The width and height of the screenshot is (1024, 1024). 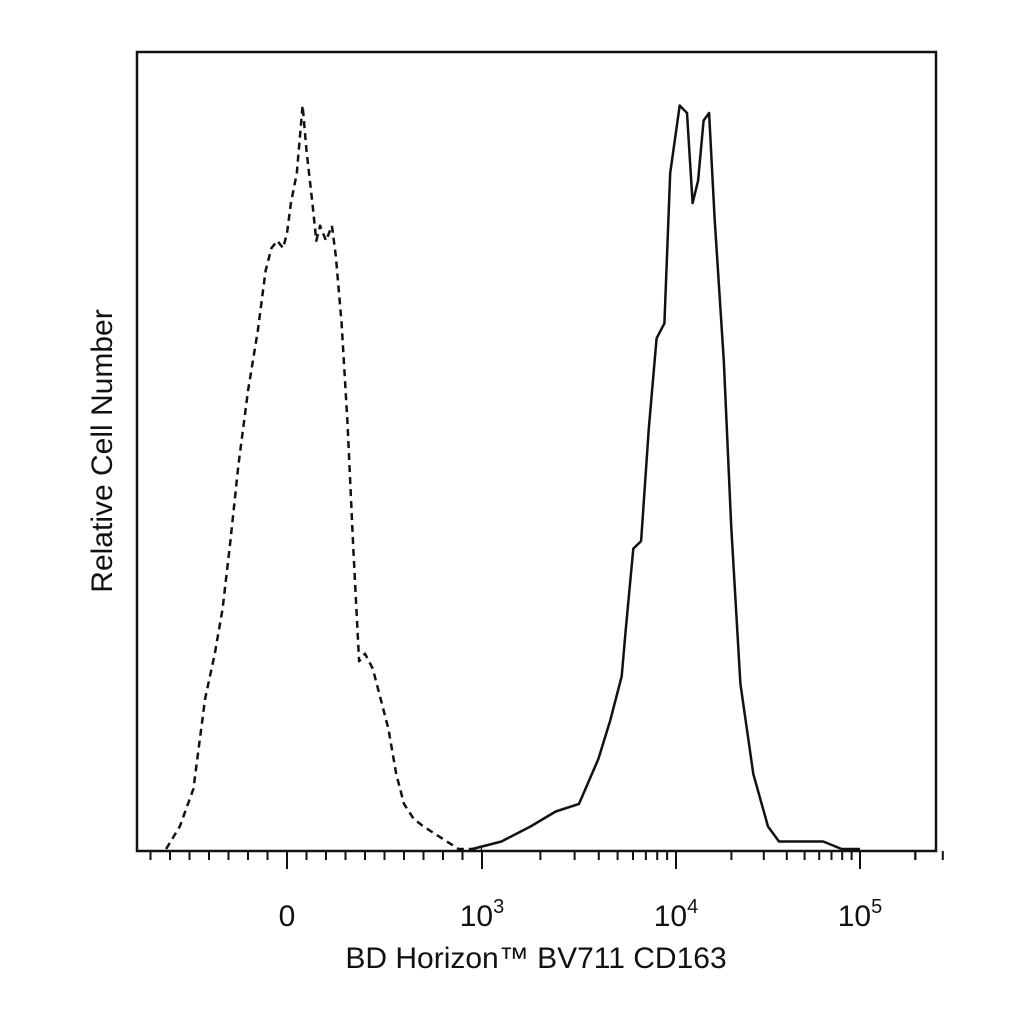 What do you see at coordinates (581, 914) in the screenshot?
I see `x-axis-tick-labels: 0 10³ 10⁴ 10⁵` at bounding box center [581, 914].